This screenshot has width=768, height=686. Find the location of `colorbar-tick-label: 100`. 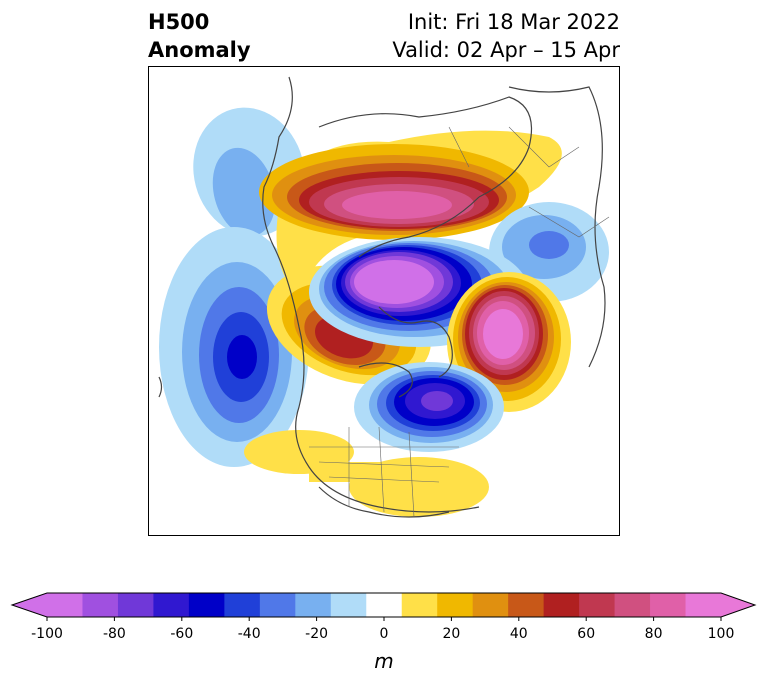

colorbar-tick-label: 100 is located at coordinates (721, 634).